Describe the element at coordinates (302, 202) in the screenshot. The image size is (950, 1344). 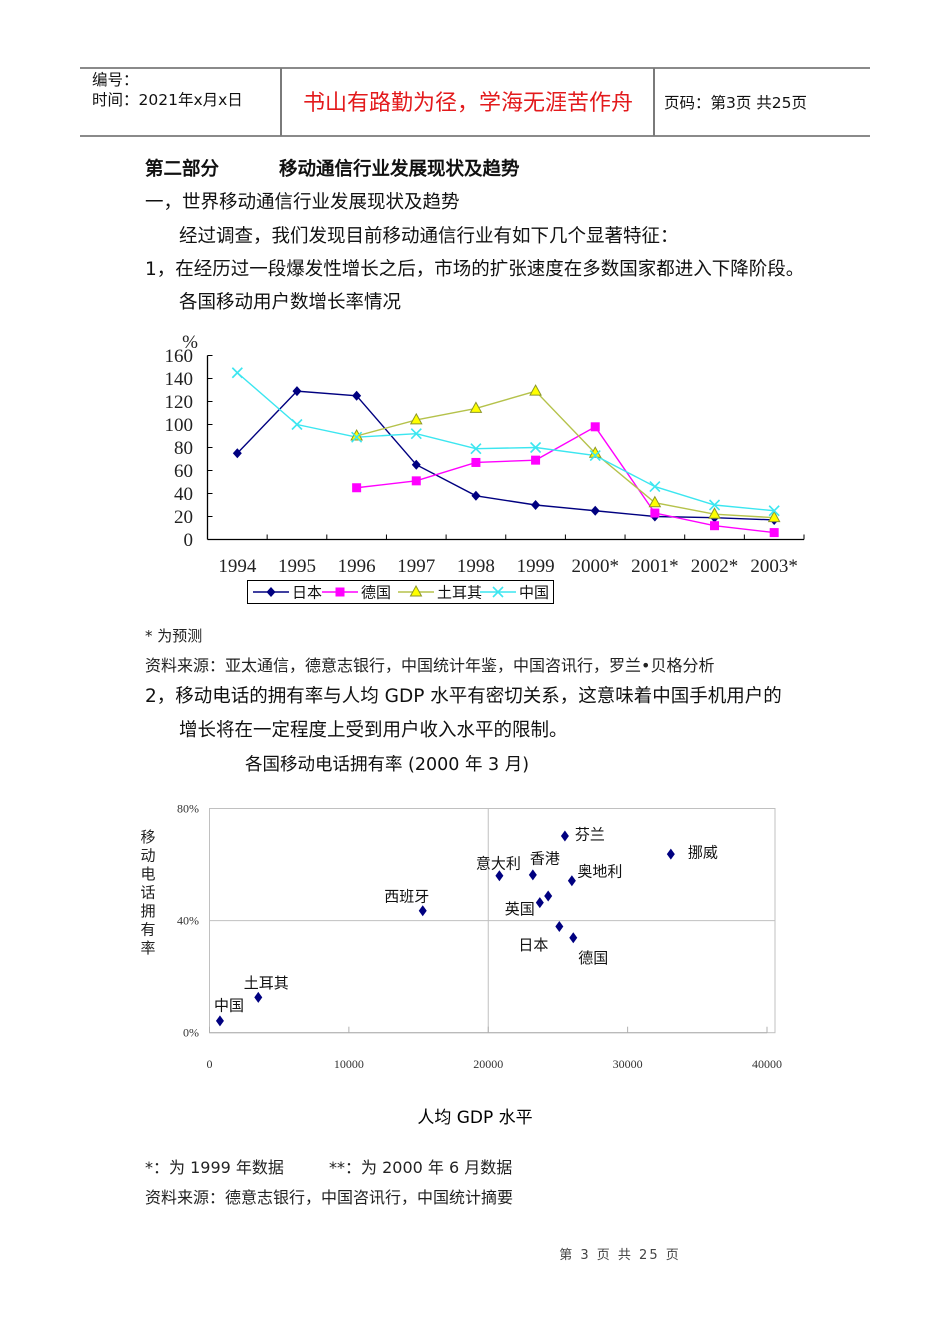
I see `sub-heading: 一，世界移动通信行业发展现状及趋势` at that location.